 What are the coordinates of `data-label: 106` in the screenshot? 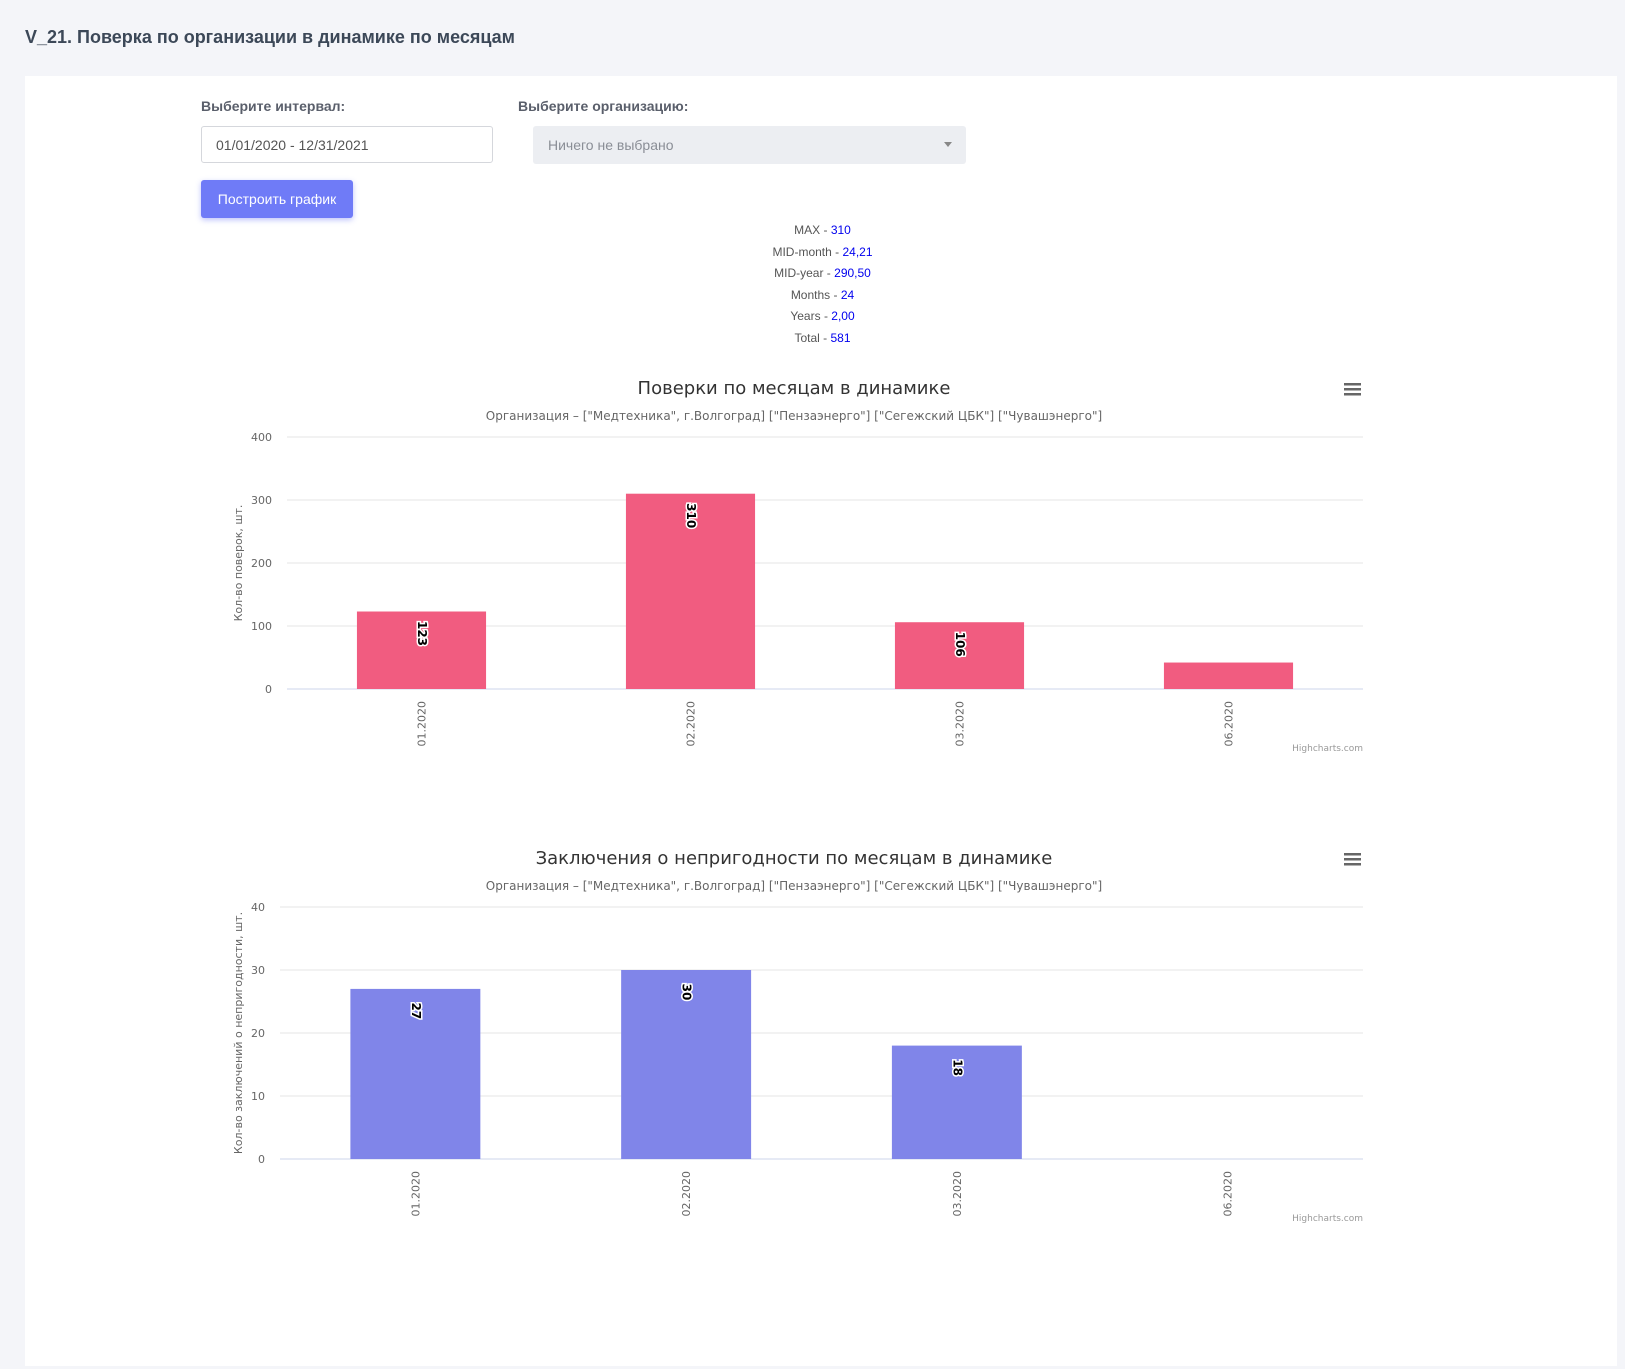 It's located at (960, 644).